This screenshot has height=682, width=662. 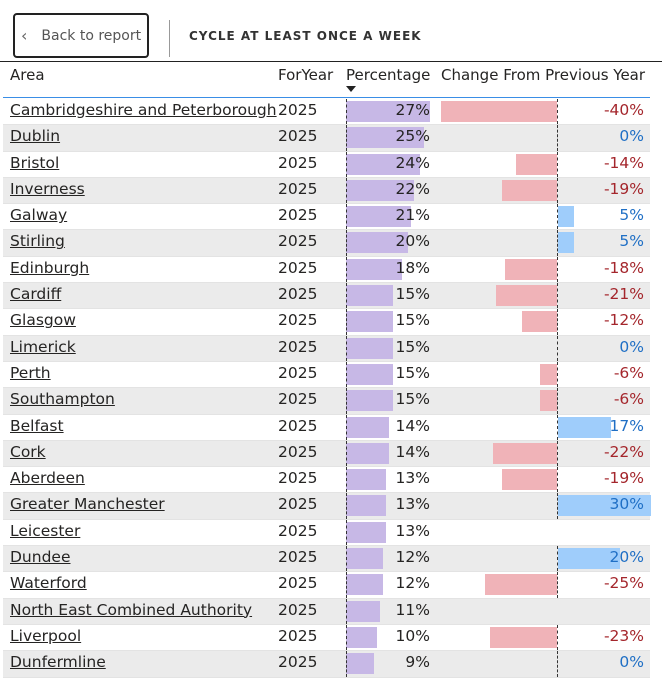 I want to click on area-link: Dublin, so click(x=35, y=136).